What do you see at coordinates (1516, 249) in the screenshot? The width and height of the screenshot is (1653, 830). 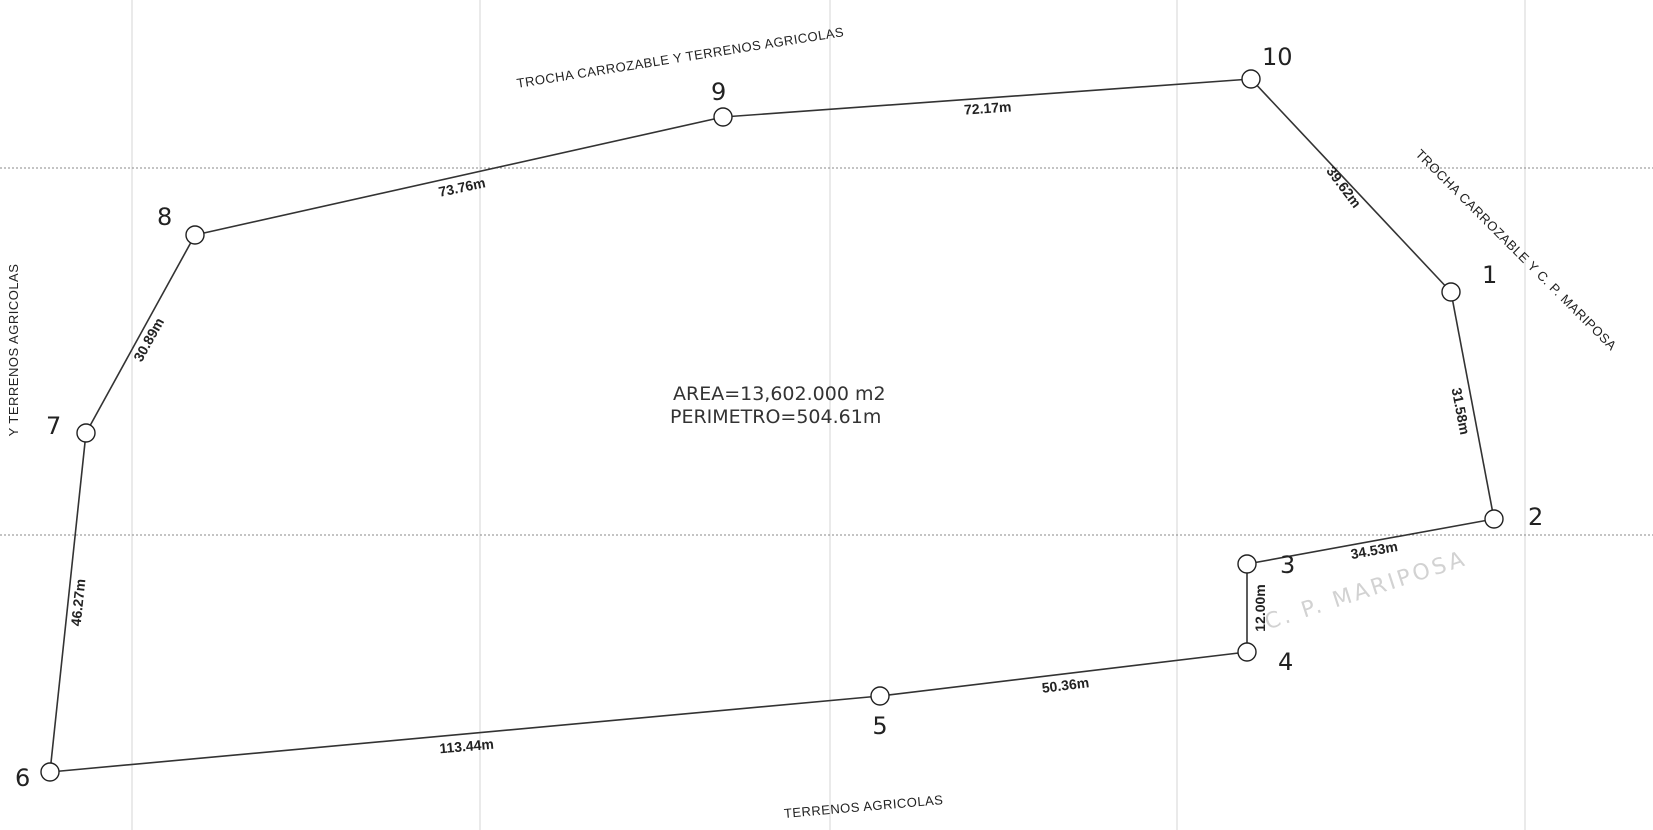 I see `boundary-label-east: TROCHA CARROZABLE Y C. P. MARIPOSA` at bounding box center [1516, 249].